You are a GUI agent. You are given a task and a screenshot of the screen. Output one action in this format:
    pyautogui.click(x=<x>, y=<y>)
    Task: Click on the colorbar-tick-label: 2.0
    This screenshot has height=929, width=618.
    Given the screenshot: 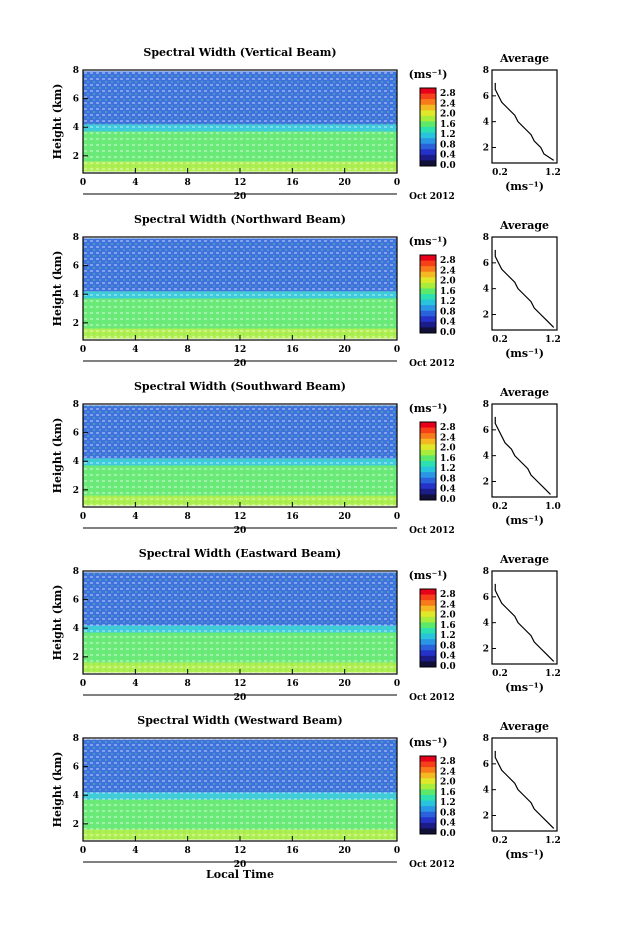 What is the action you would take?
    pyautogui.click(x=448, y=449)
    